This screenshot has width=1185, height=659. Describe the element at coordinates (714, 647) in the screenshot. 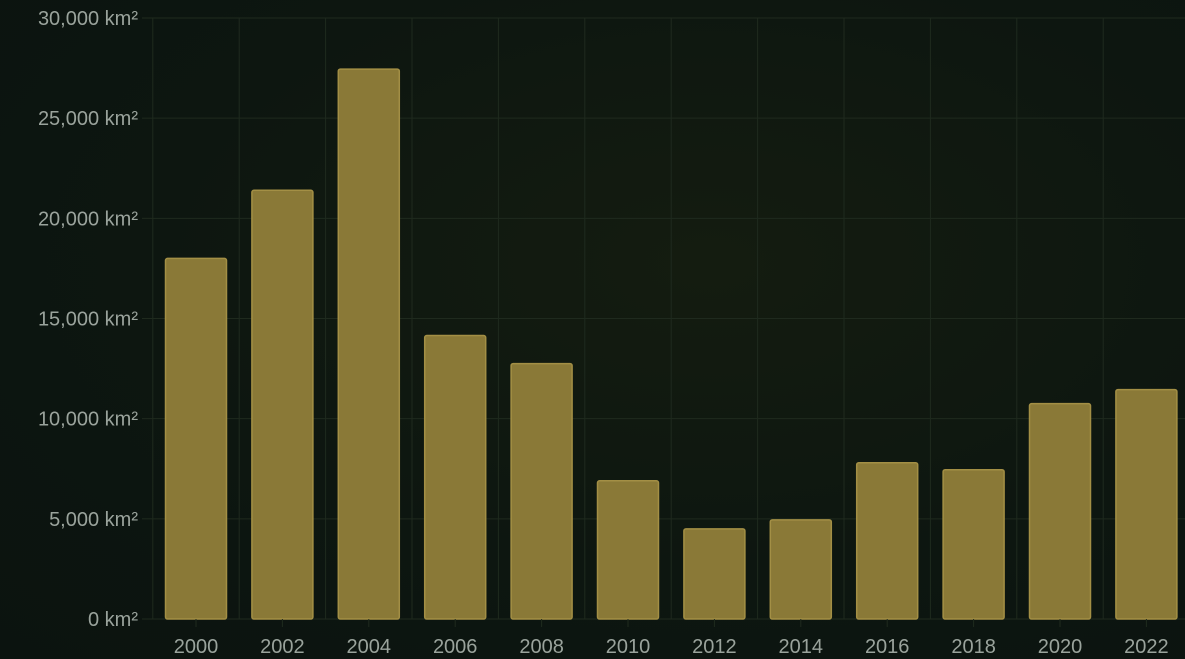

I see `x-tick-label: 2012` at that location.